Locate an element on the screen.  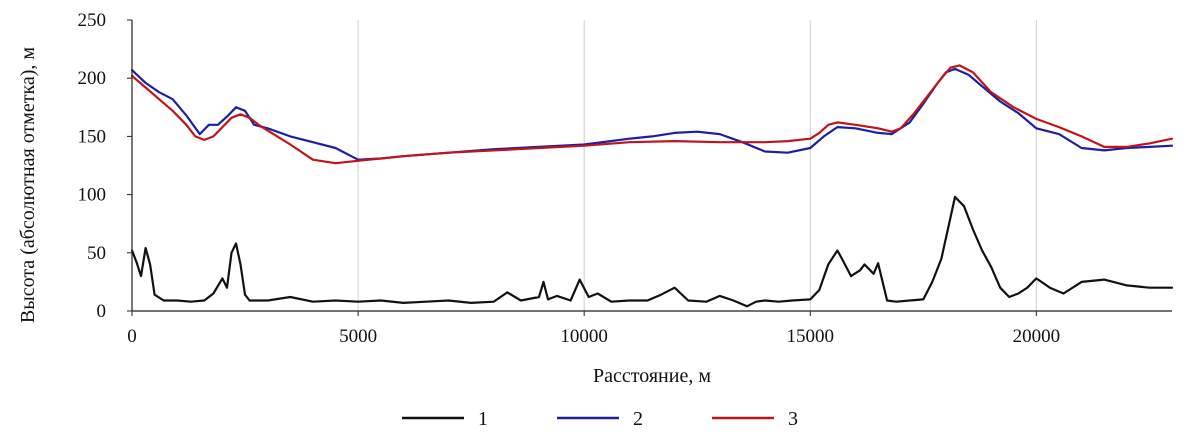
x-tick-label: 20000 is located at coordinates (1037, 336).